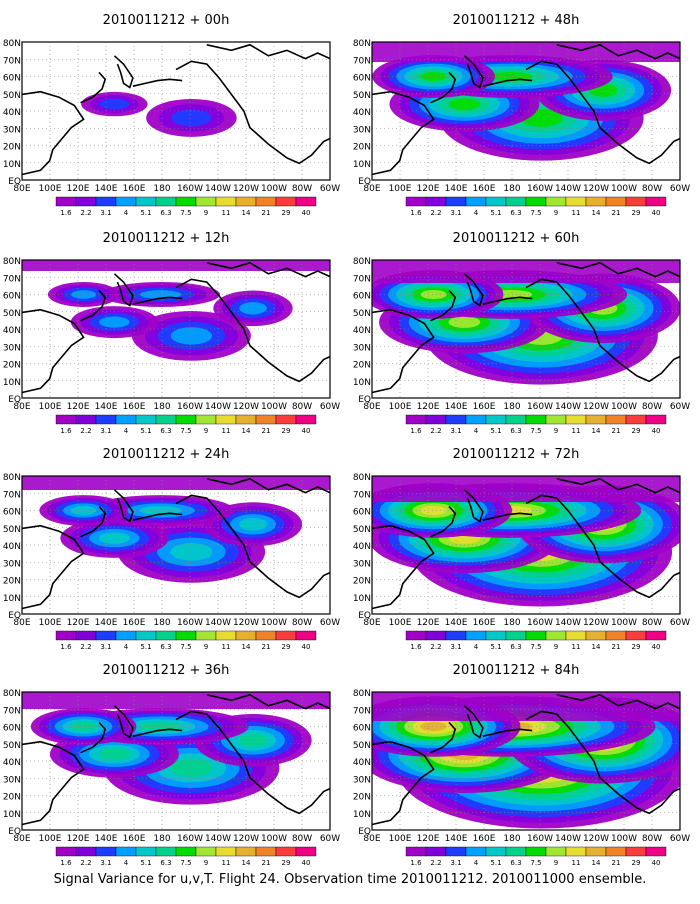 The image size is (700, 904). I want to click on panel-title: 2010011212 + 72h, so click(516, 454).